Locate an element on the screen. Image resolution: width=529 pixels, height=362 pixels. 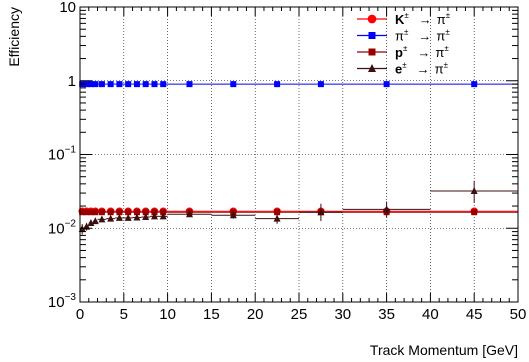
x-tick-label: 30 is located at coordinates (342, 314).